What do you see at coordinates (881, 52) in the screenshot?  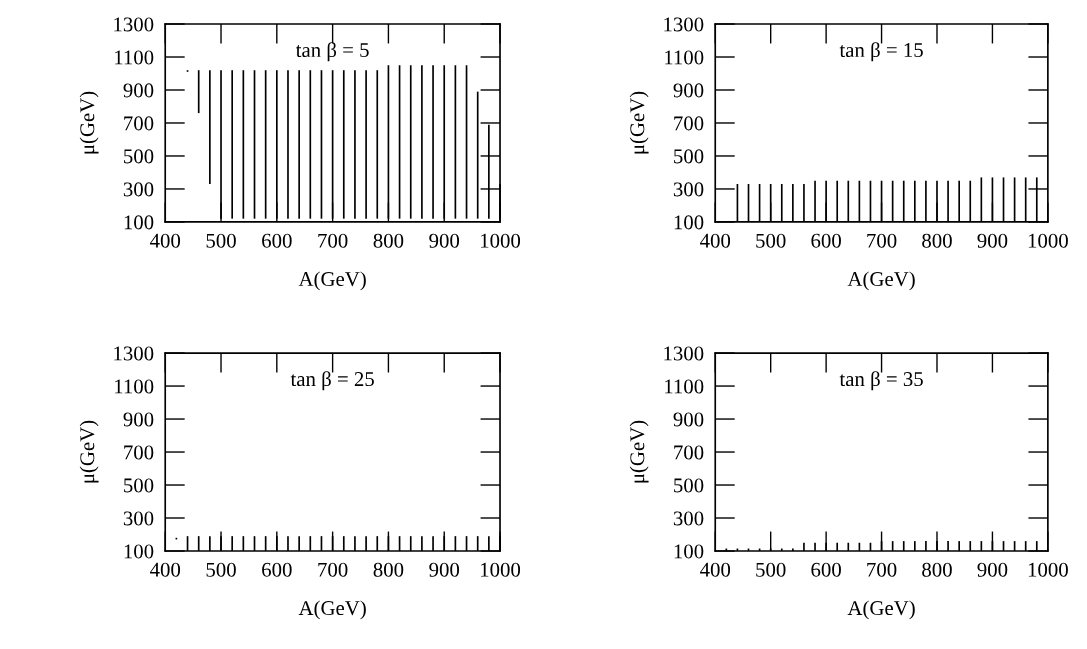 I see `annotation: tan β = 15` at bounding box center [881, 52].